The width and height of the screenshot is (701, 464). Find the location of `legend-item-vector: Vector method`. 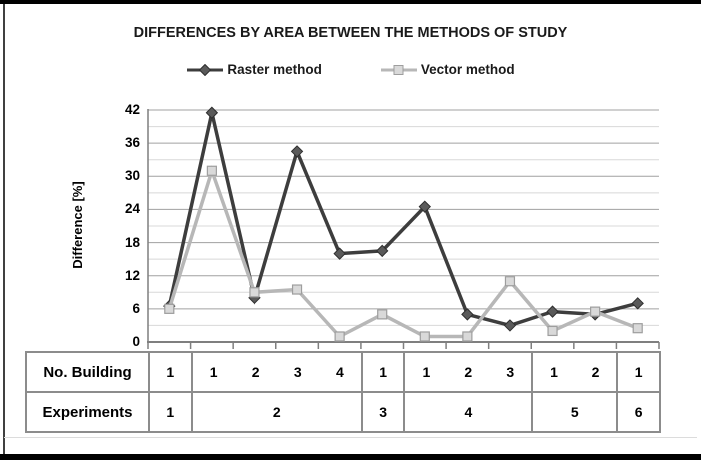

legend-item-vector: Vector method is located at coordinates (447, 69).